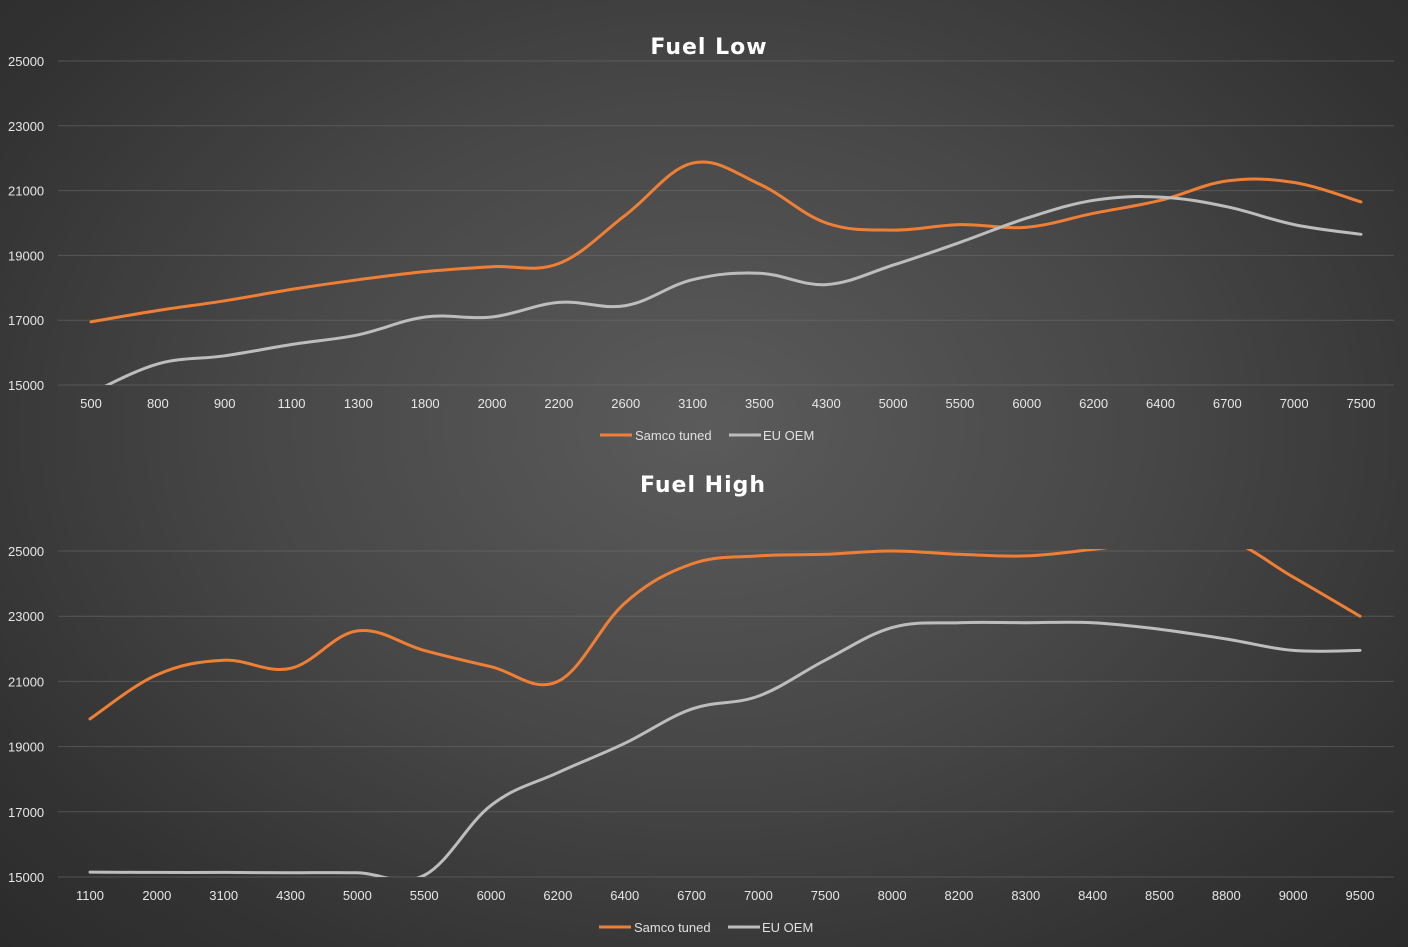 The width and height of the screenshot is (1408, 947). I want to click on fuel-low-x-tick-label: 500, so click(91, 403).